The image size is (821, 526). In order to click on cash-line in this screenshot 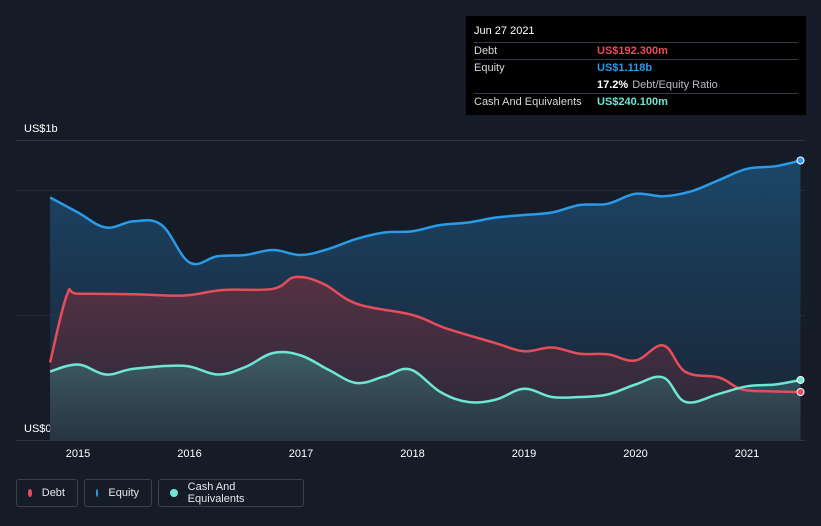, I will do `click(425, 377)`.